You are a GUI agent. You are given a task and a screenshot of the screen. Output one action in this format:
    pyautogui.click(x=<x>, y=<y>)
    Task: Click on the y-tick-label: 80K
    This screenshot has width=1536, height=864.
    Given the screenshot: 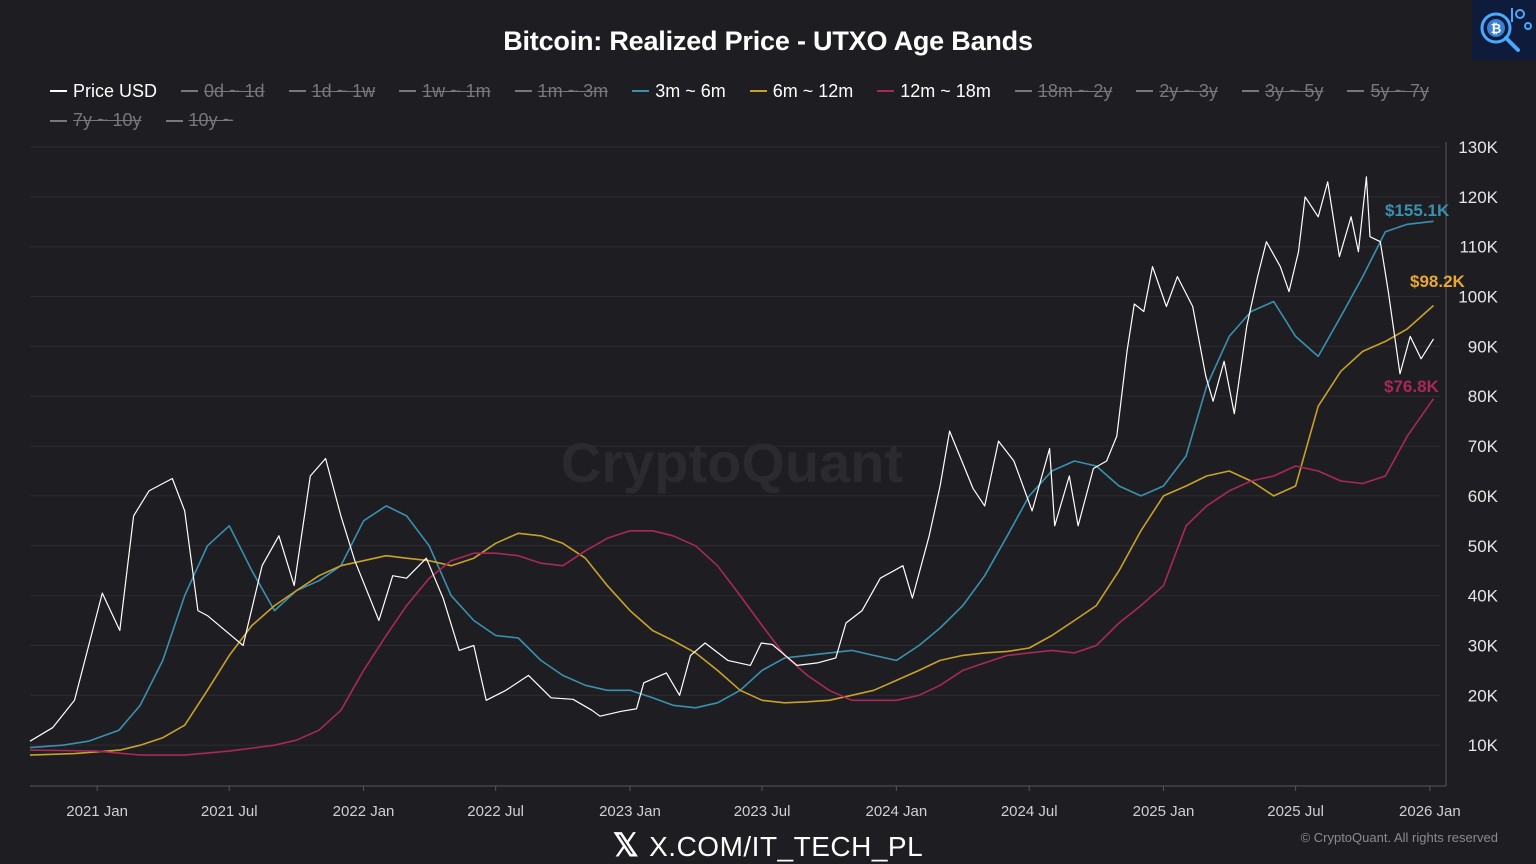 What is the action you would take?
    pyautogui.click(x=1483, y=396)
    